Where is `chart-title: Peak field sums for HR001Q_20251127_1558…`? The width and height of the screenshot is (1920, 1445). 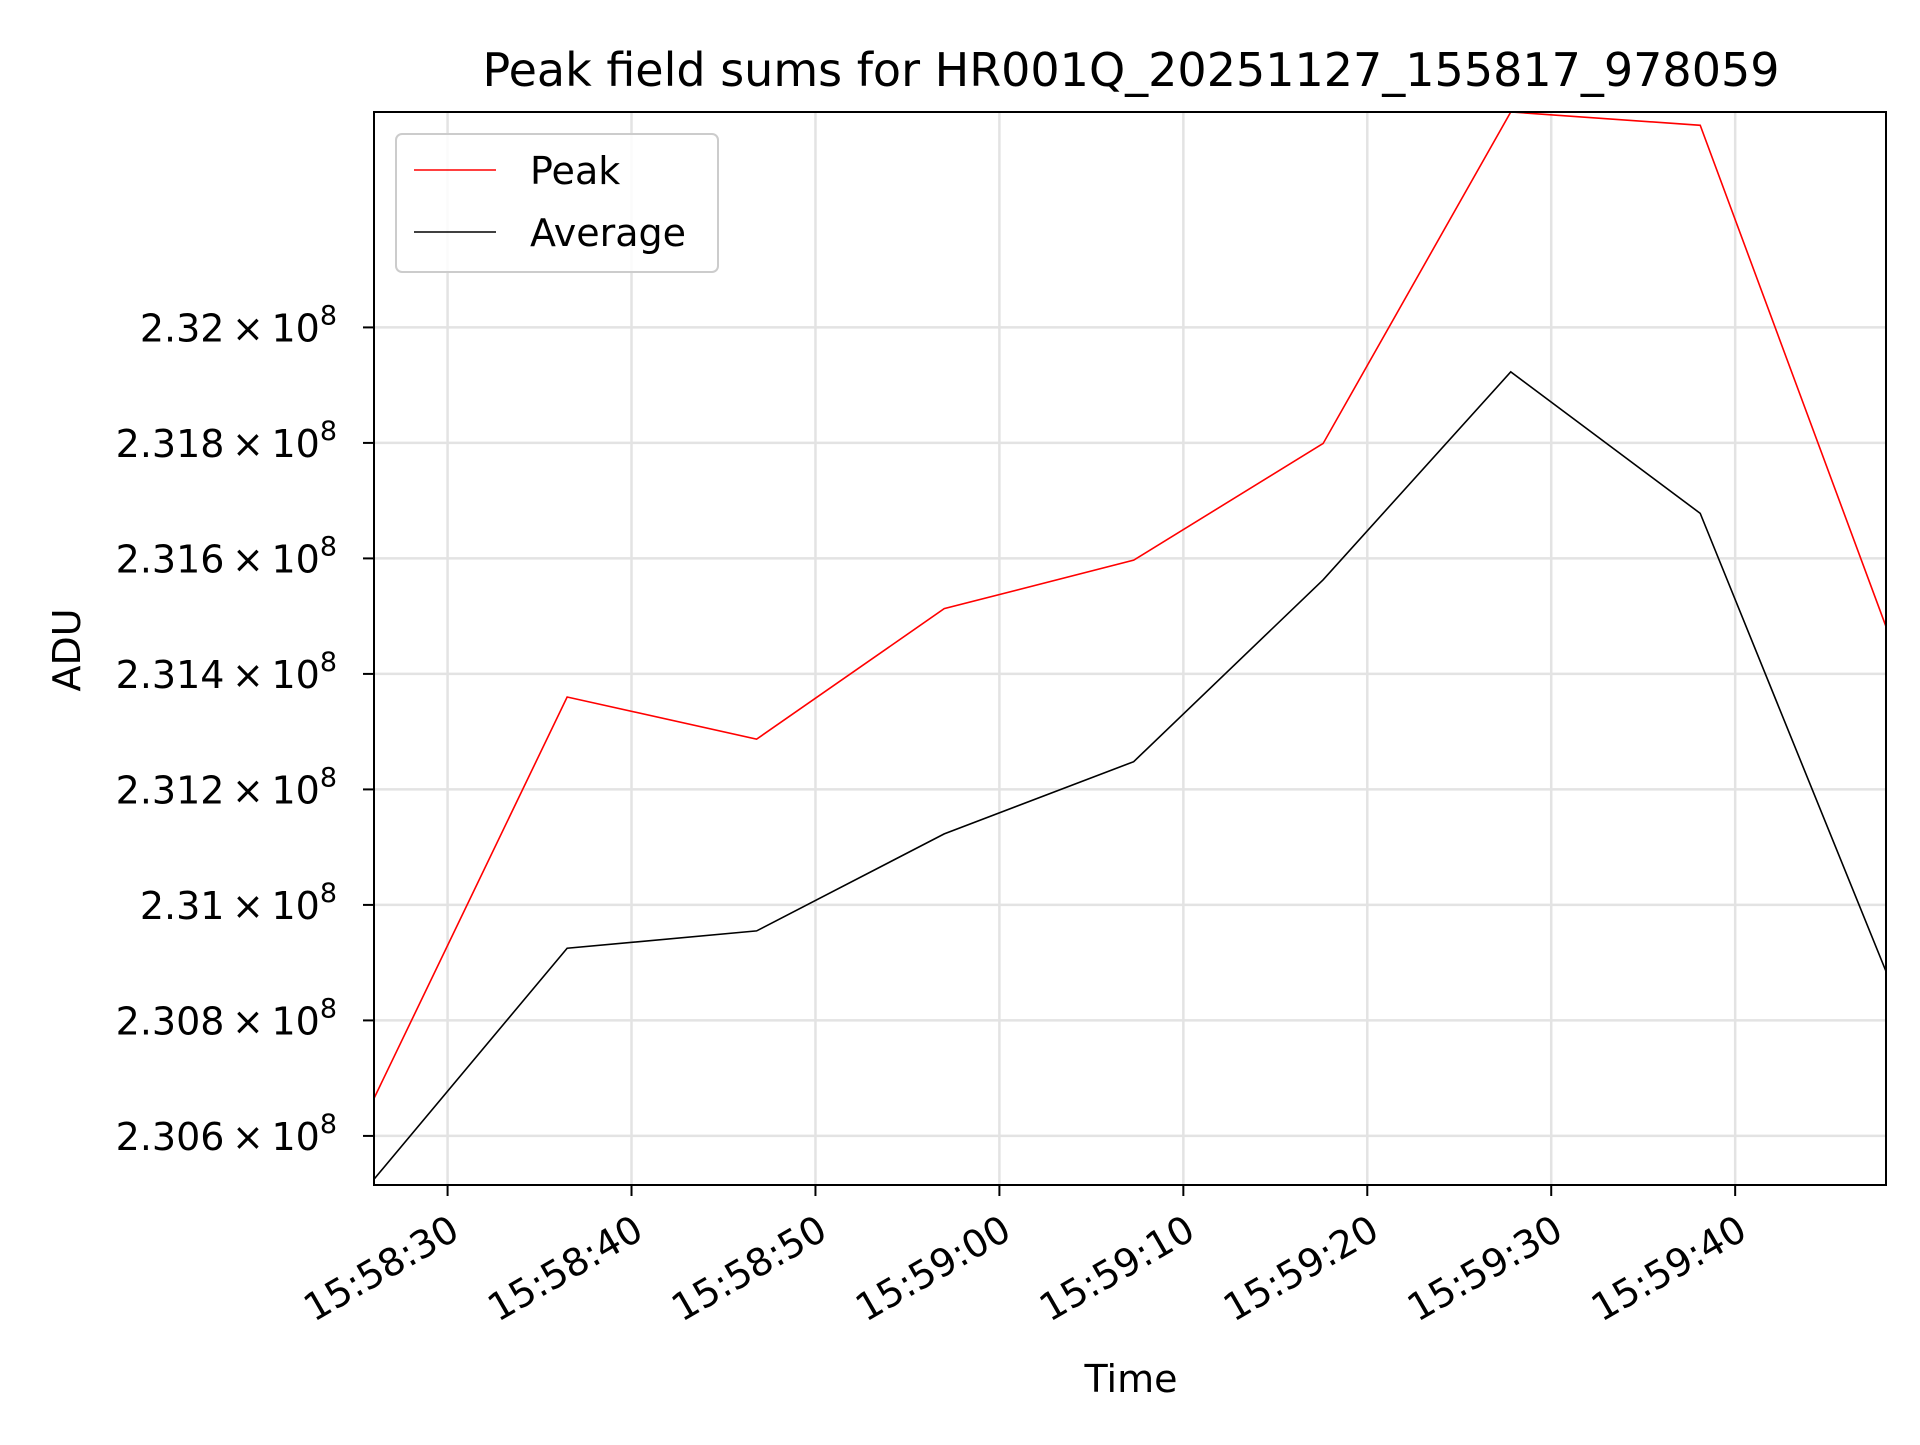 chart-title: Peak field sums for HR001Q_20251127_1558… is located at coordinates (1130, 70).